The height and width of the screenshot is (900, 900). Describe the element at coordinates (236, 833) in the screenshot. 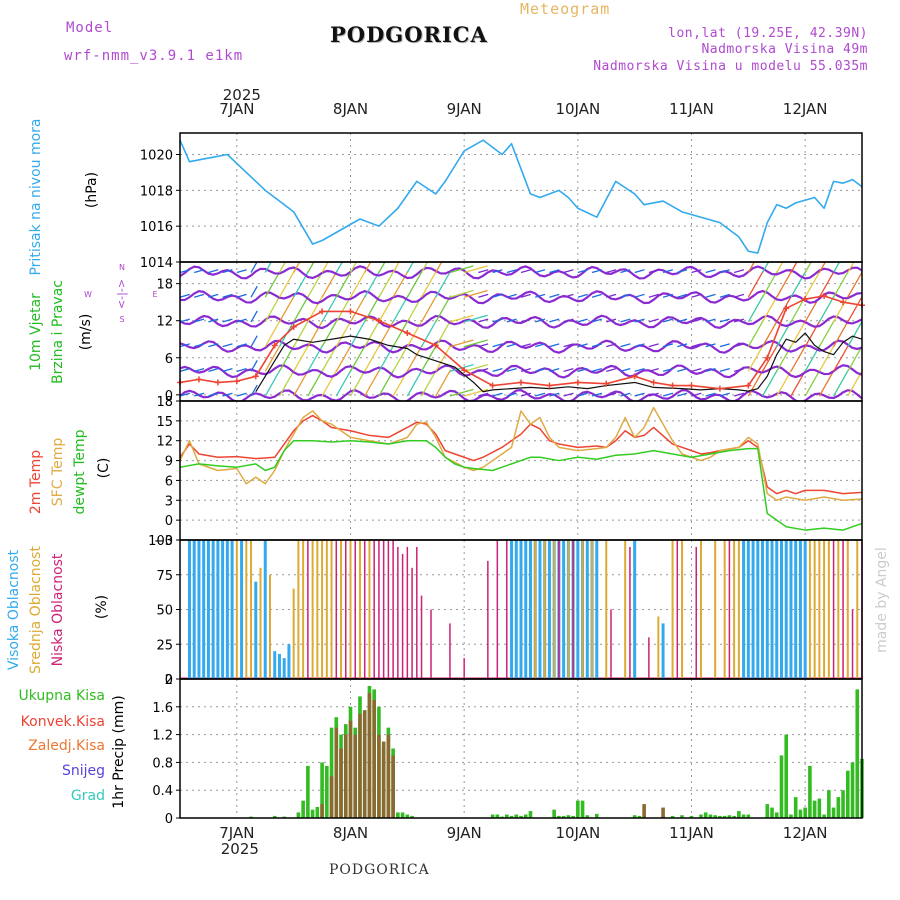

I see `bottom-date-label: 7JAN` at that location.